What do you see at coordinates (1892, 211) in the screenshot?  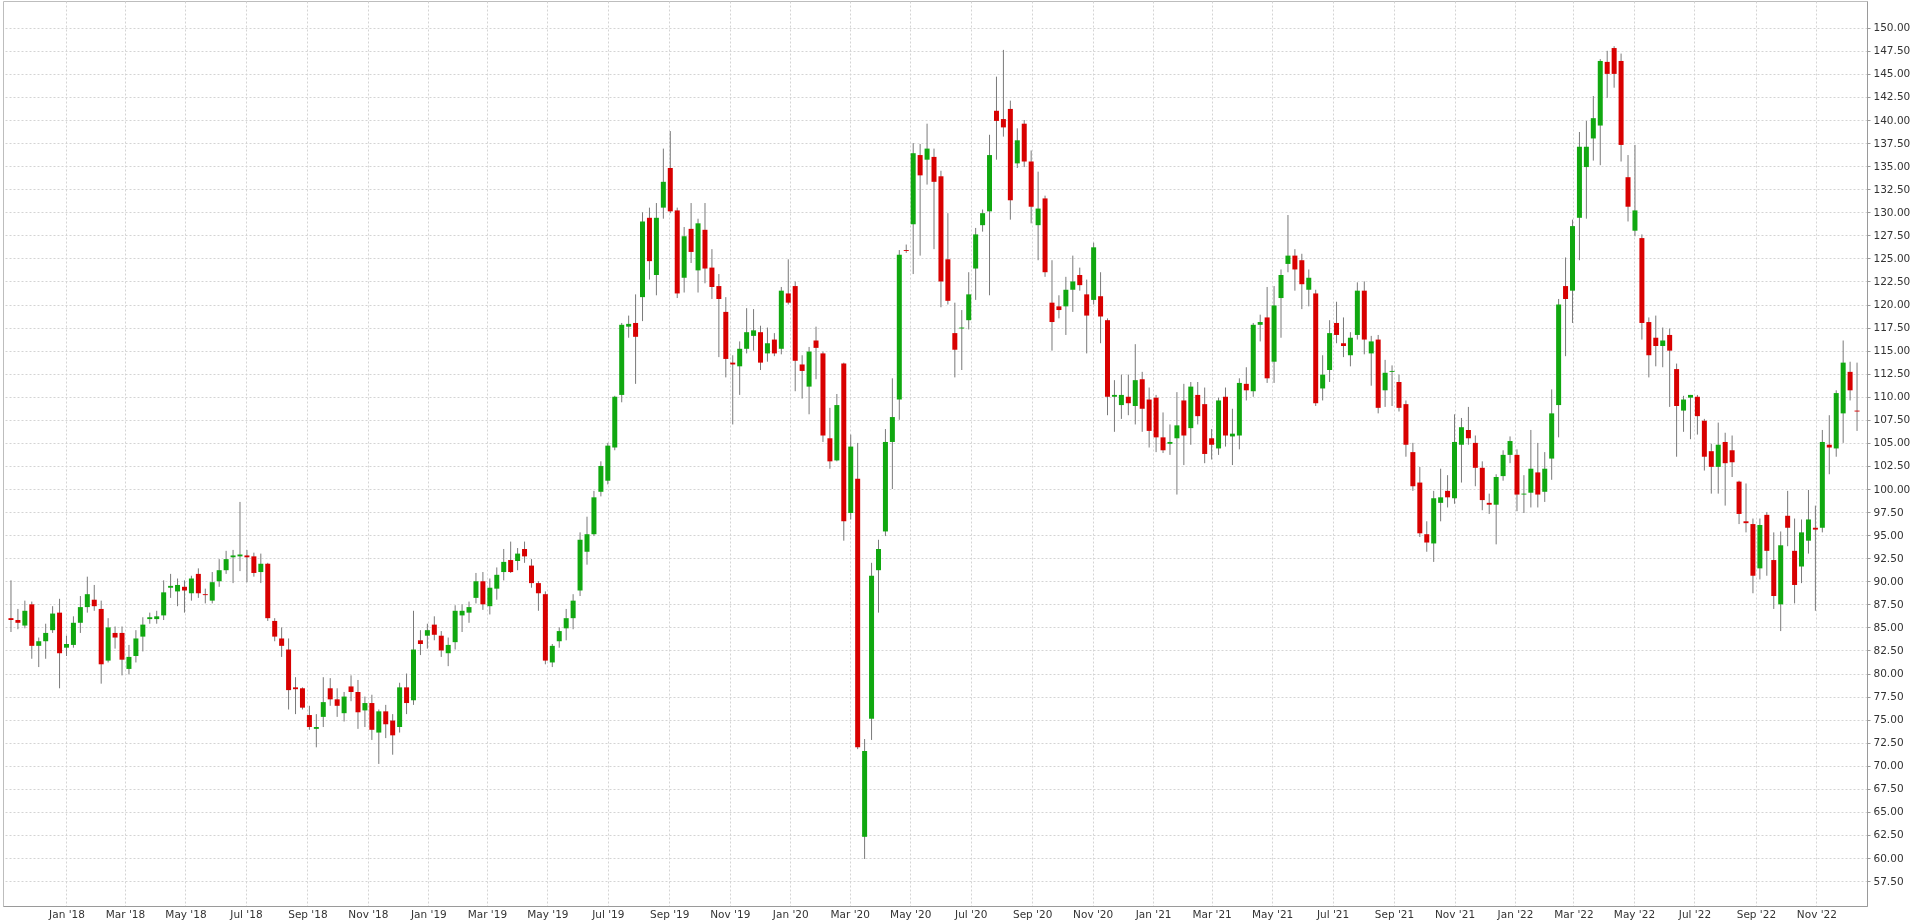 I see `y-tick-label: 130.00` at bounding box center [1892, 211].